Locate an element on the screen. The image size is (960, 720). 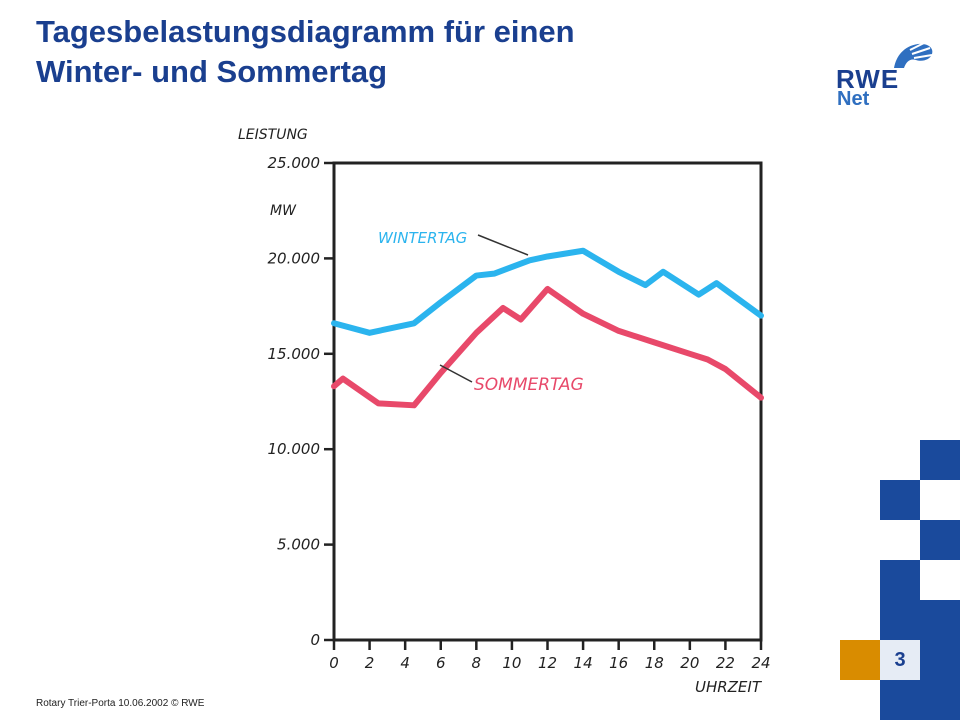
y-axis-label: LEISTUNG is located at coordinates (273, 135).